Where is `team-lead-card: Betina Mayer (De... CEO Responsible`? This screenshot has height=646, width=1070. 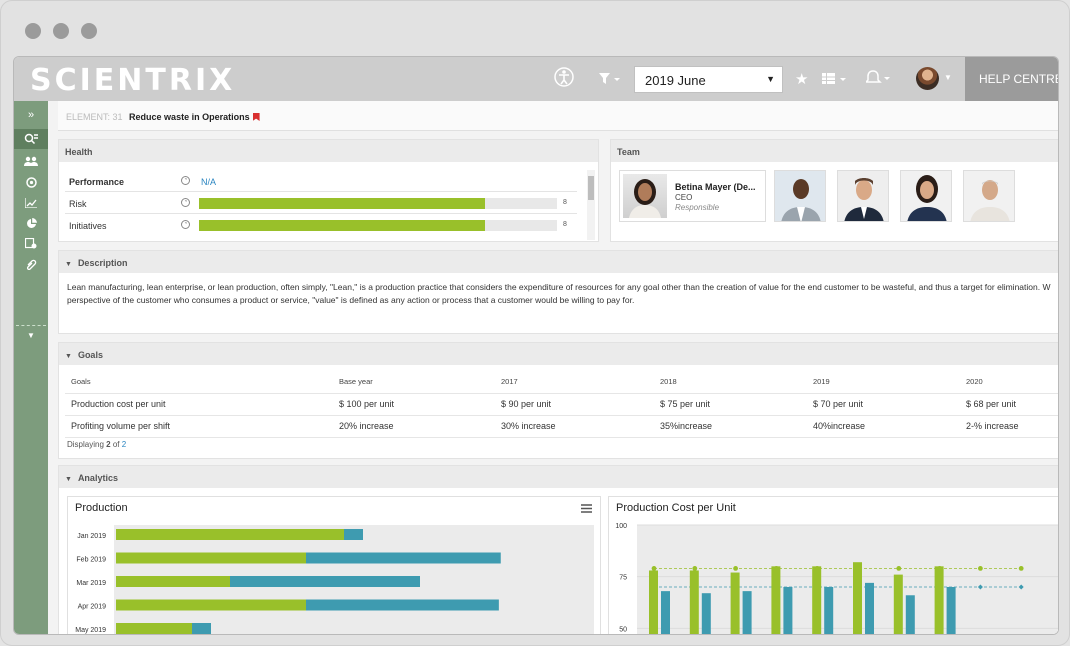 team-lead-card: Betina Mayer (De... CEO Responsible is located at coordinates (692, 196).